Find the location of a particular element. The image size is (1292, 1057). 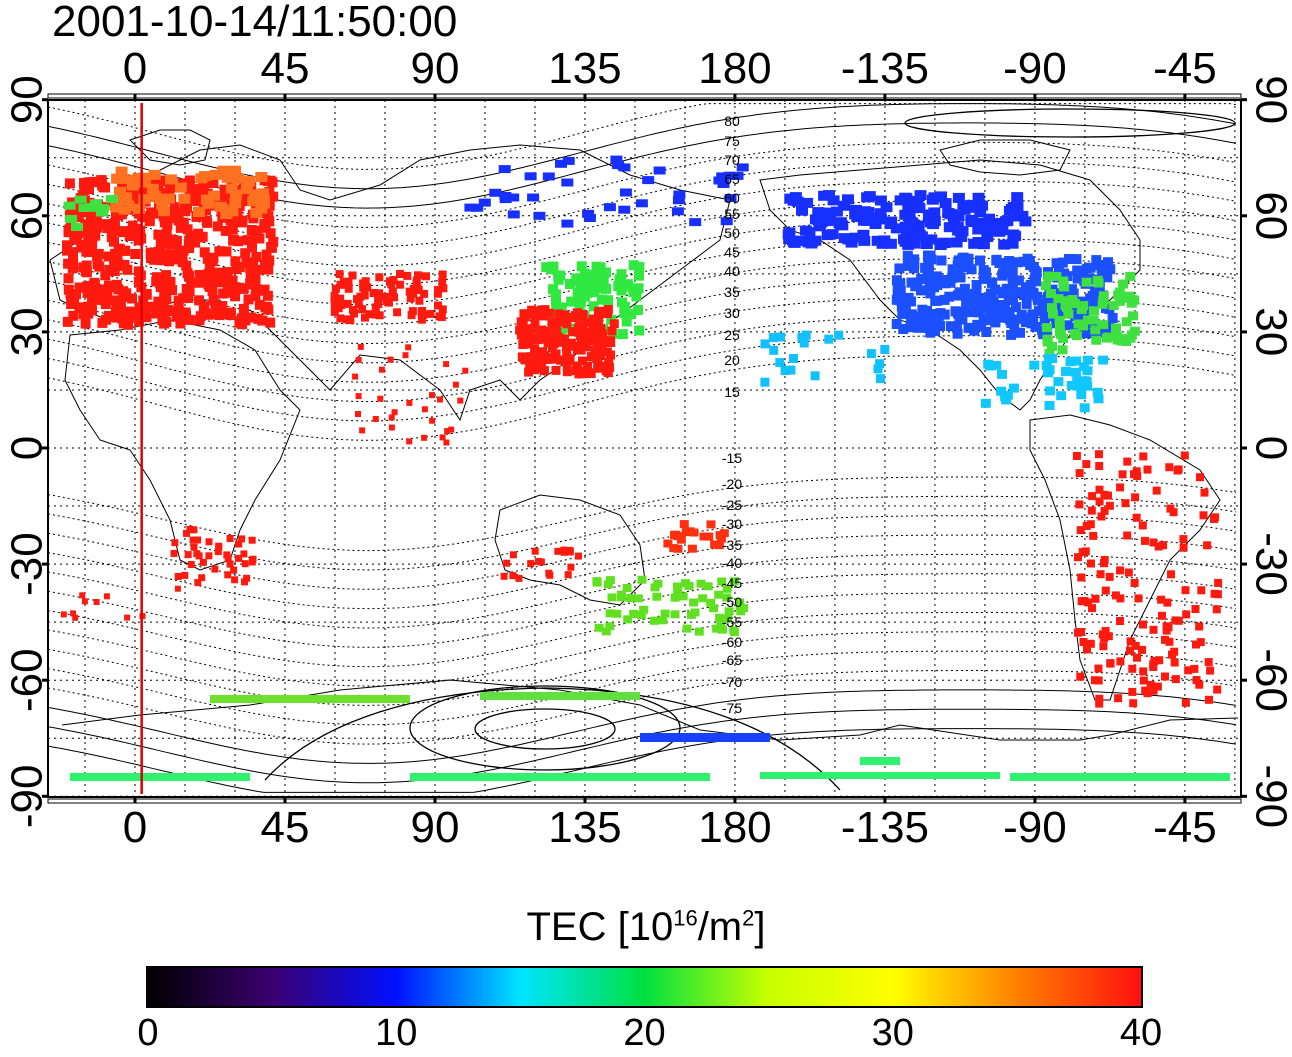

contour-label: -65 is located at coordinates (732, 660).